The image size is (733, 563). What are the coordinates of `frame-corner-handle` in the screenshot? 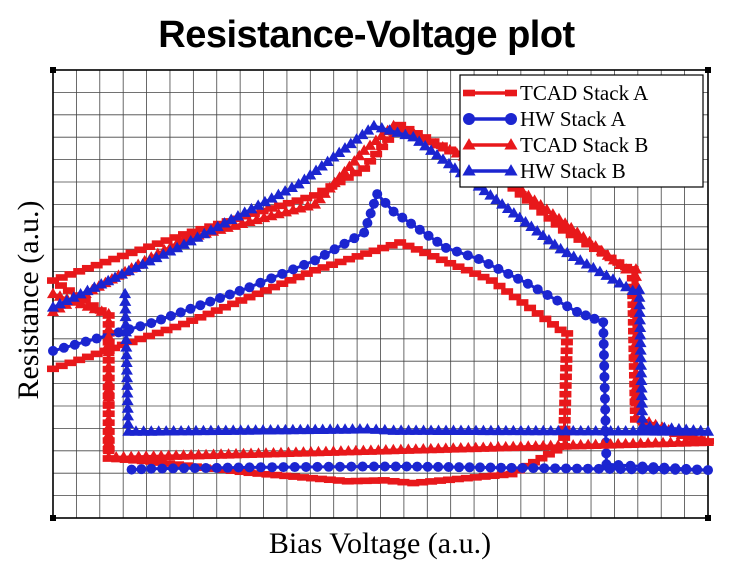 It's located at (708, 518).